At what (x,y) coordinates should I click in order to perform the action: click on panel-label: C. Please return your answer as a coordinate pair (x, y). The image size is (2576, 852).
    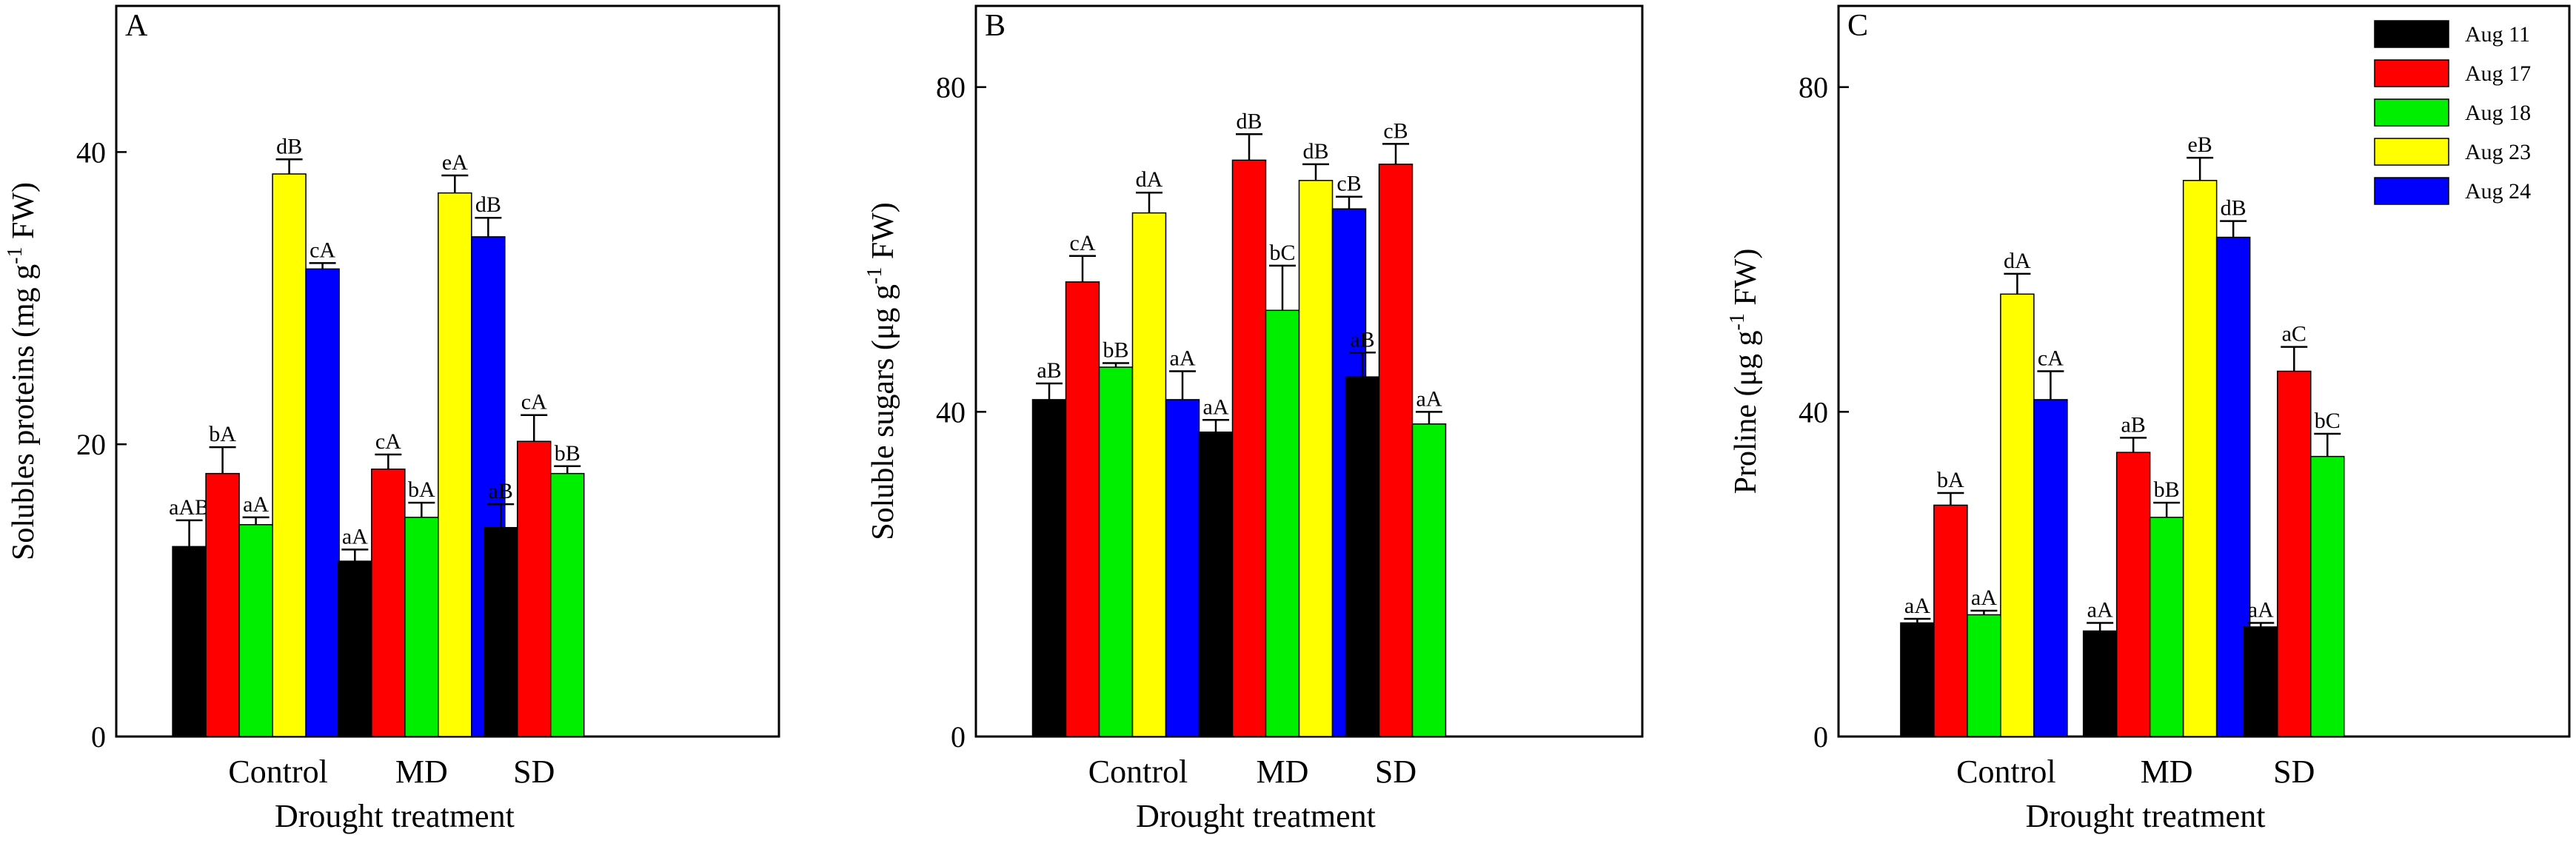
    Looking at the image, I should click on (1857, 26).